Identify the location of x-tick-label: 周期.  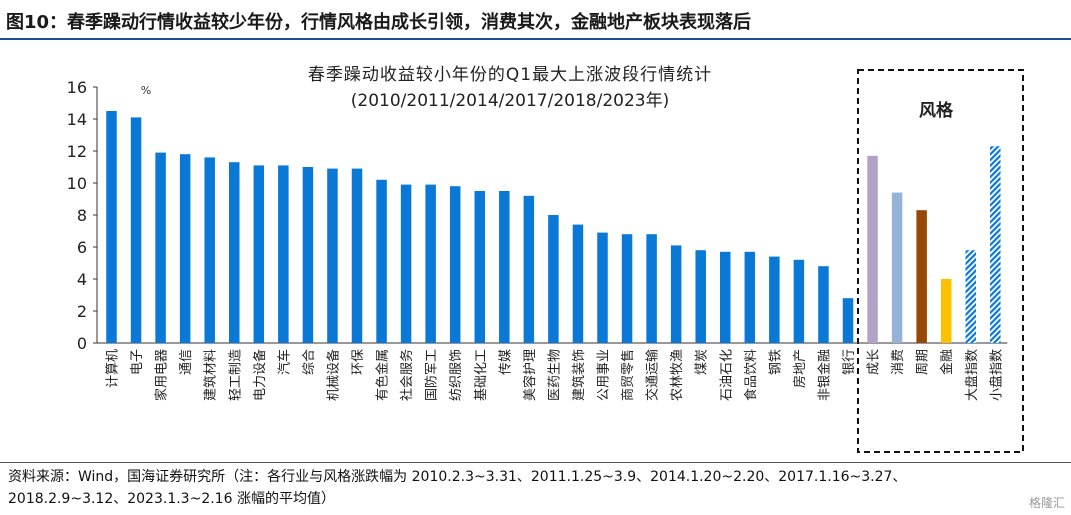
(923, 362).